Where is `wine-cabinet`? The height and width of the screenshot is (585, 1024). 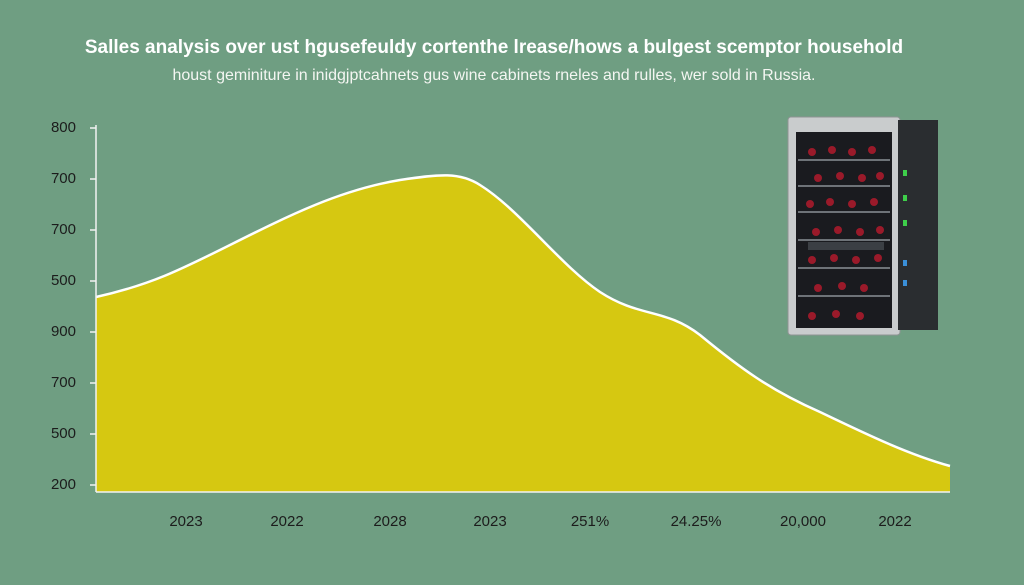 wine-cabinet is located at coordinates (862, 226).